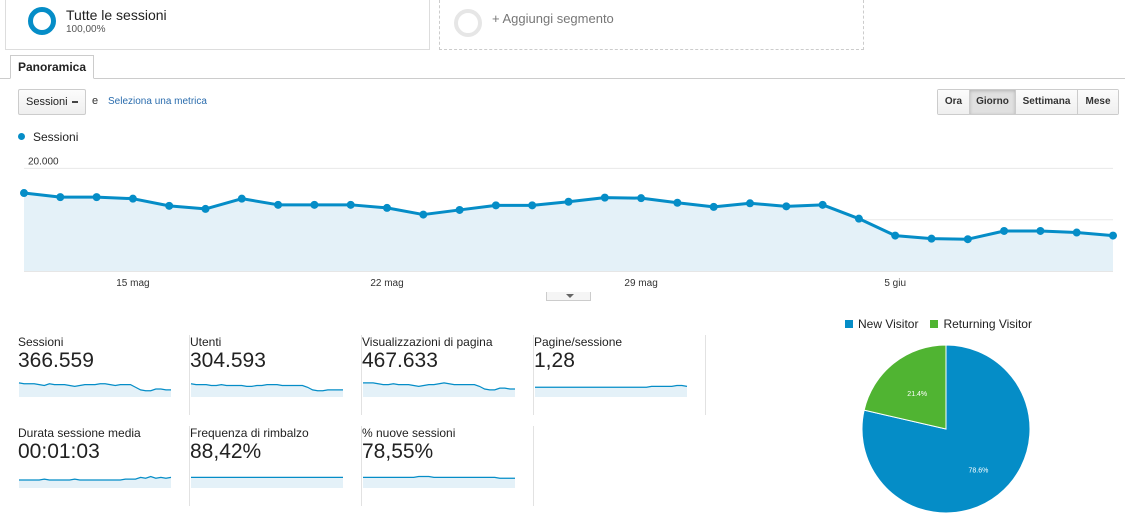  I want to click on segment-card-all-sessions: Tutte le sessioni 100,00%, so click(217, 25).